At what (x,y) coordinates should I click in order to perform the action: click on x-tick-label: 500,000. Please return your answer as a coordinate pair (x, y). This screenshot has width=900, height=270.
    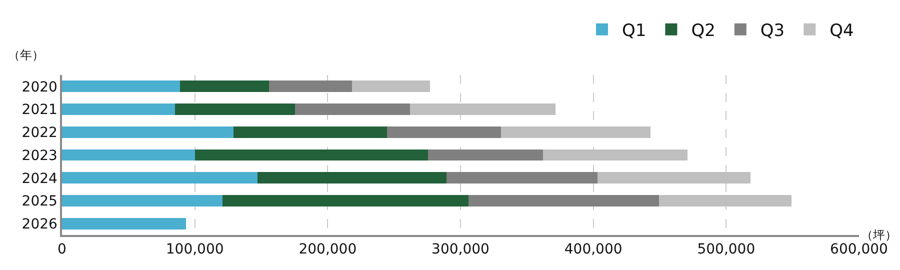
    Looking at the image, I should click on (726, 250).